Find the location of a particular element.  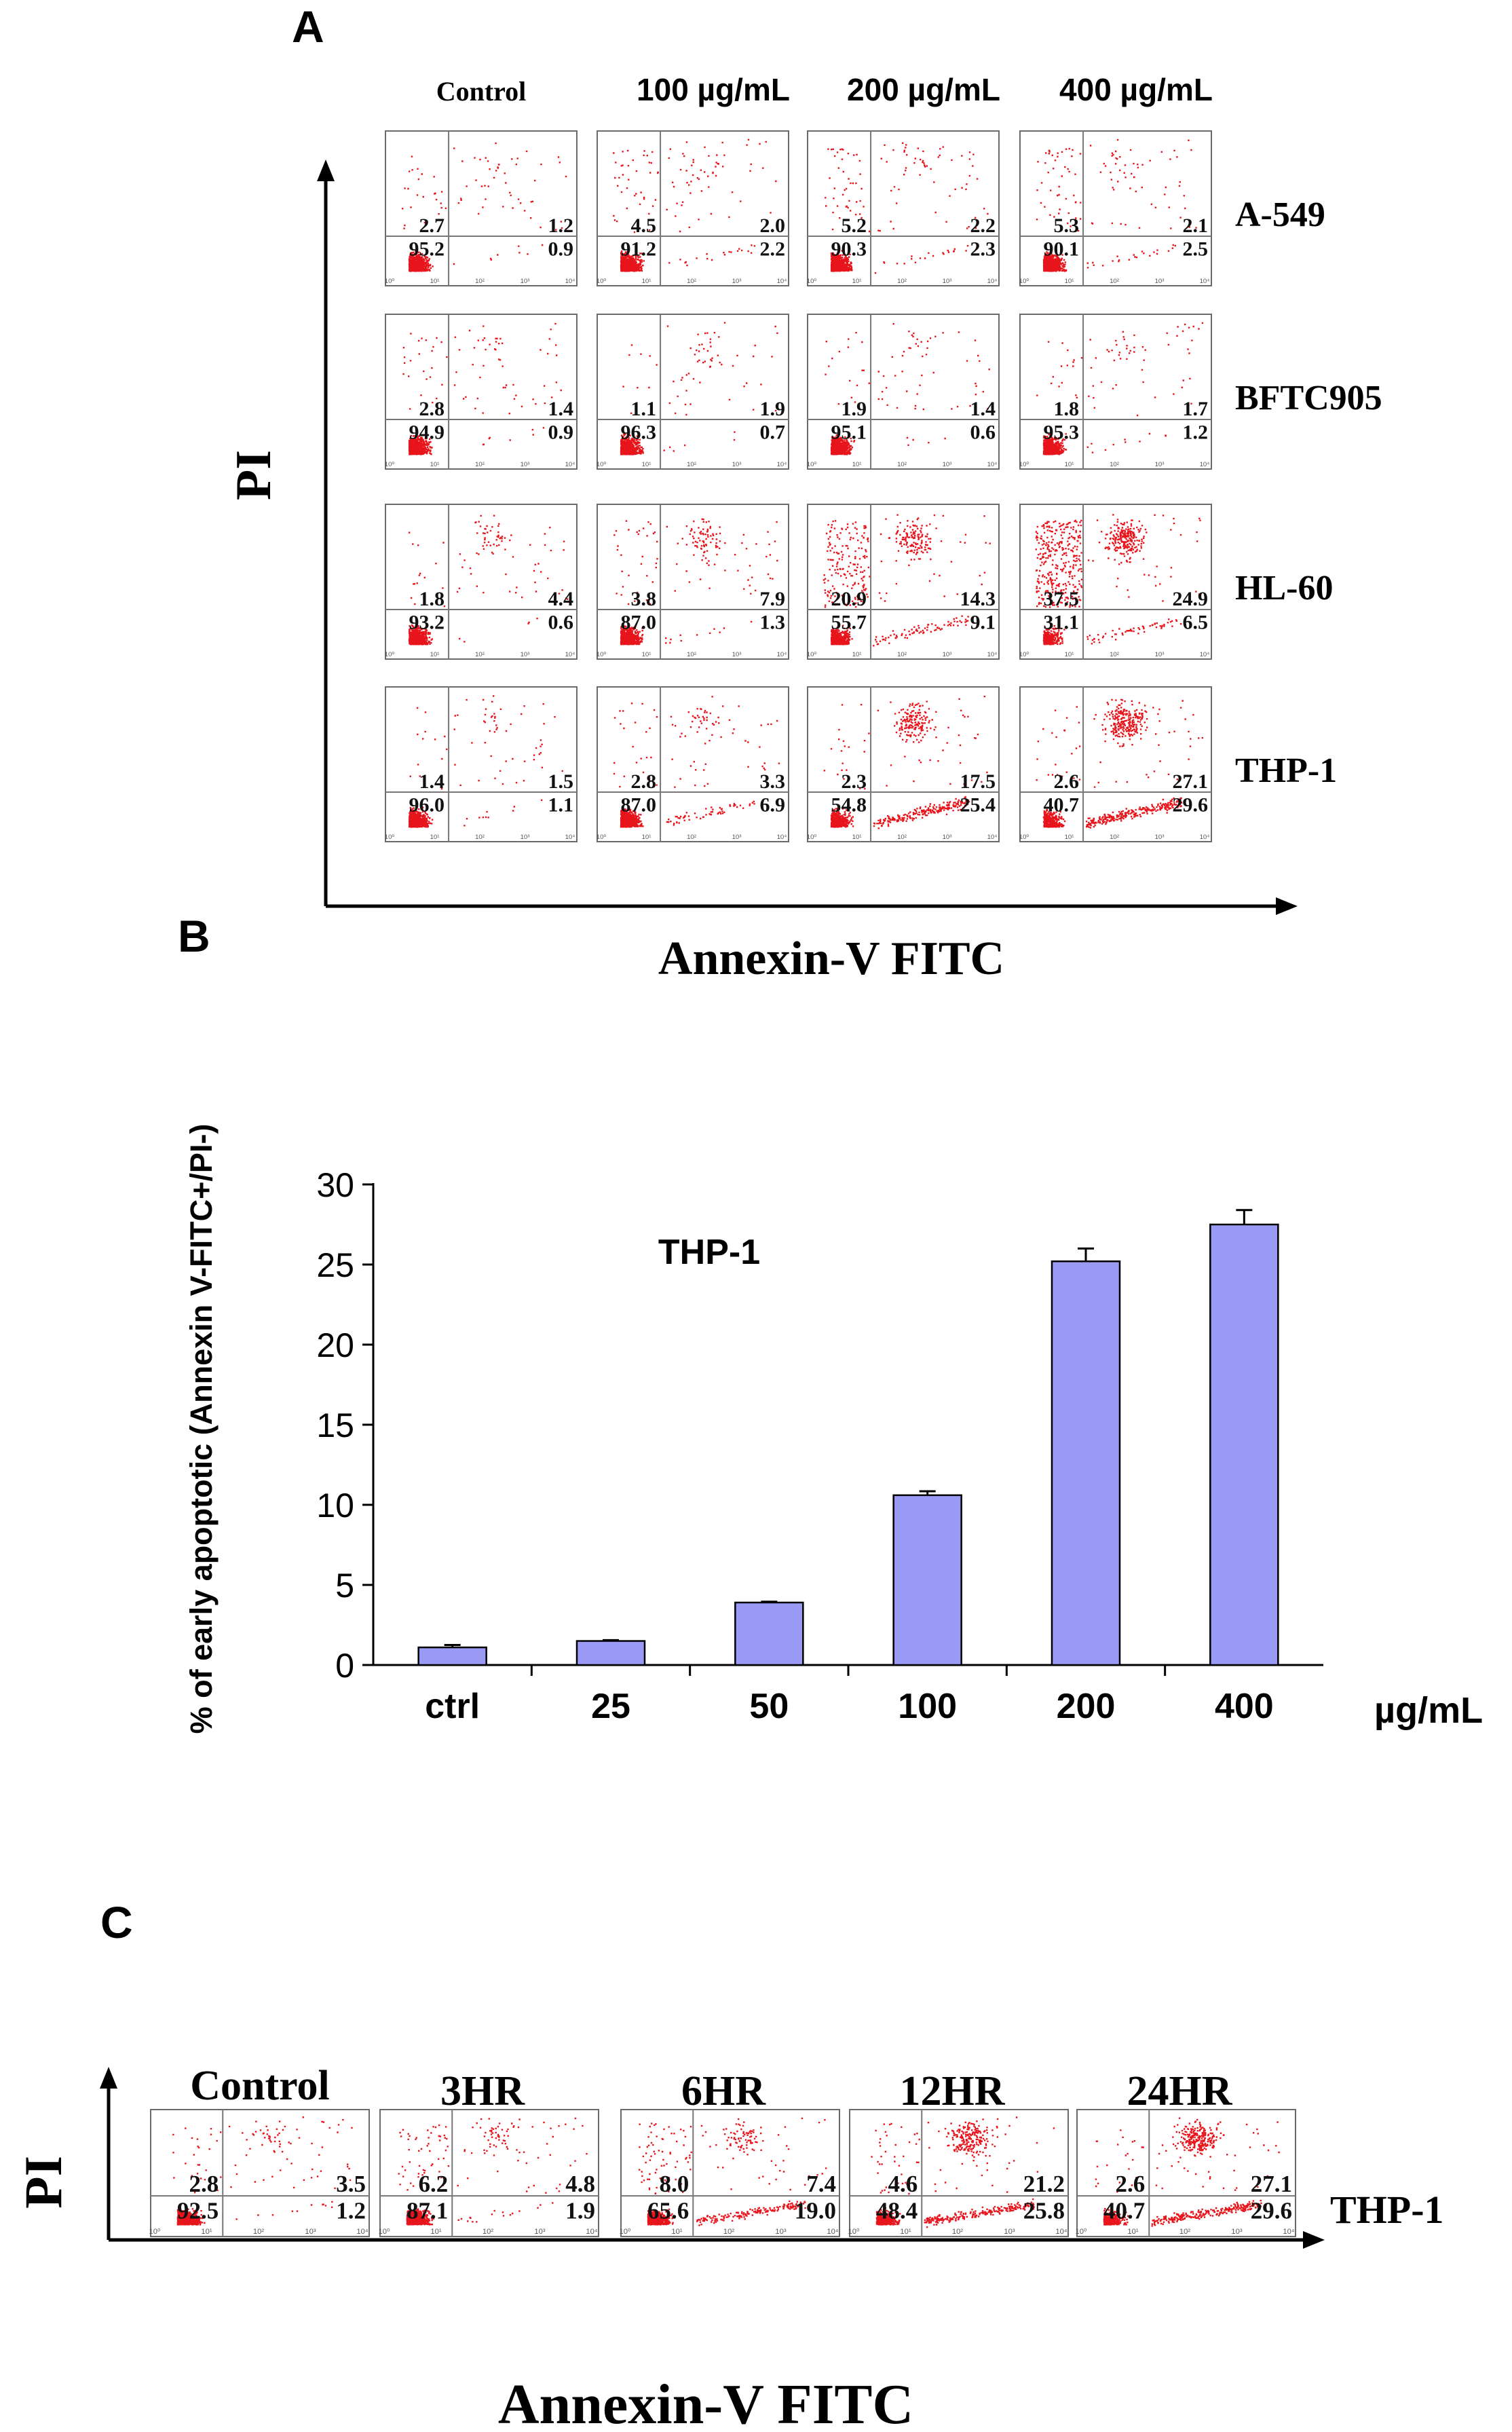

lower-right-percent: 2.5 is located at coordinates (1196, 249).